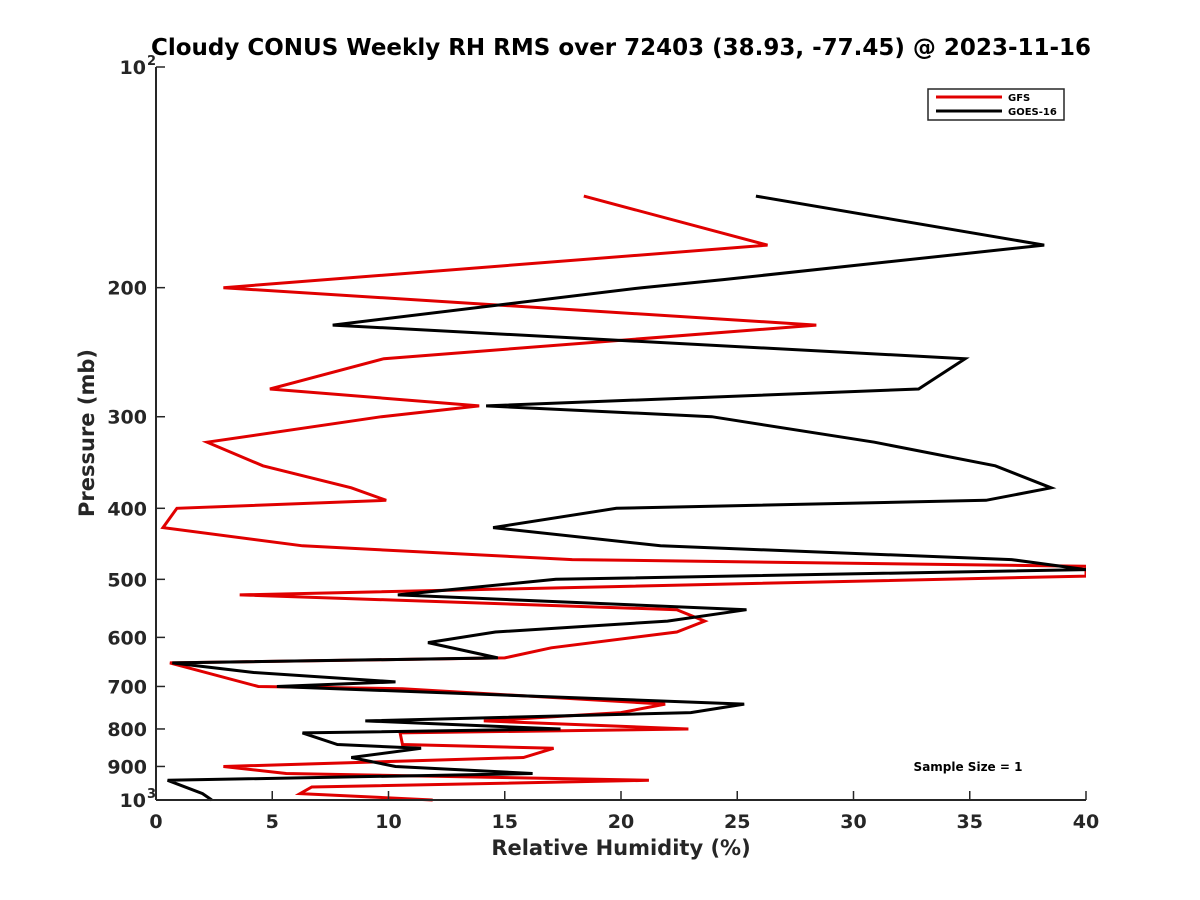  What do you see at coordinates (388, 822) in the screenshot?
I see `x-tick-label: 10` at bounding box center [388, 822].